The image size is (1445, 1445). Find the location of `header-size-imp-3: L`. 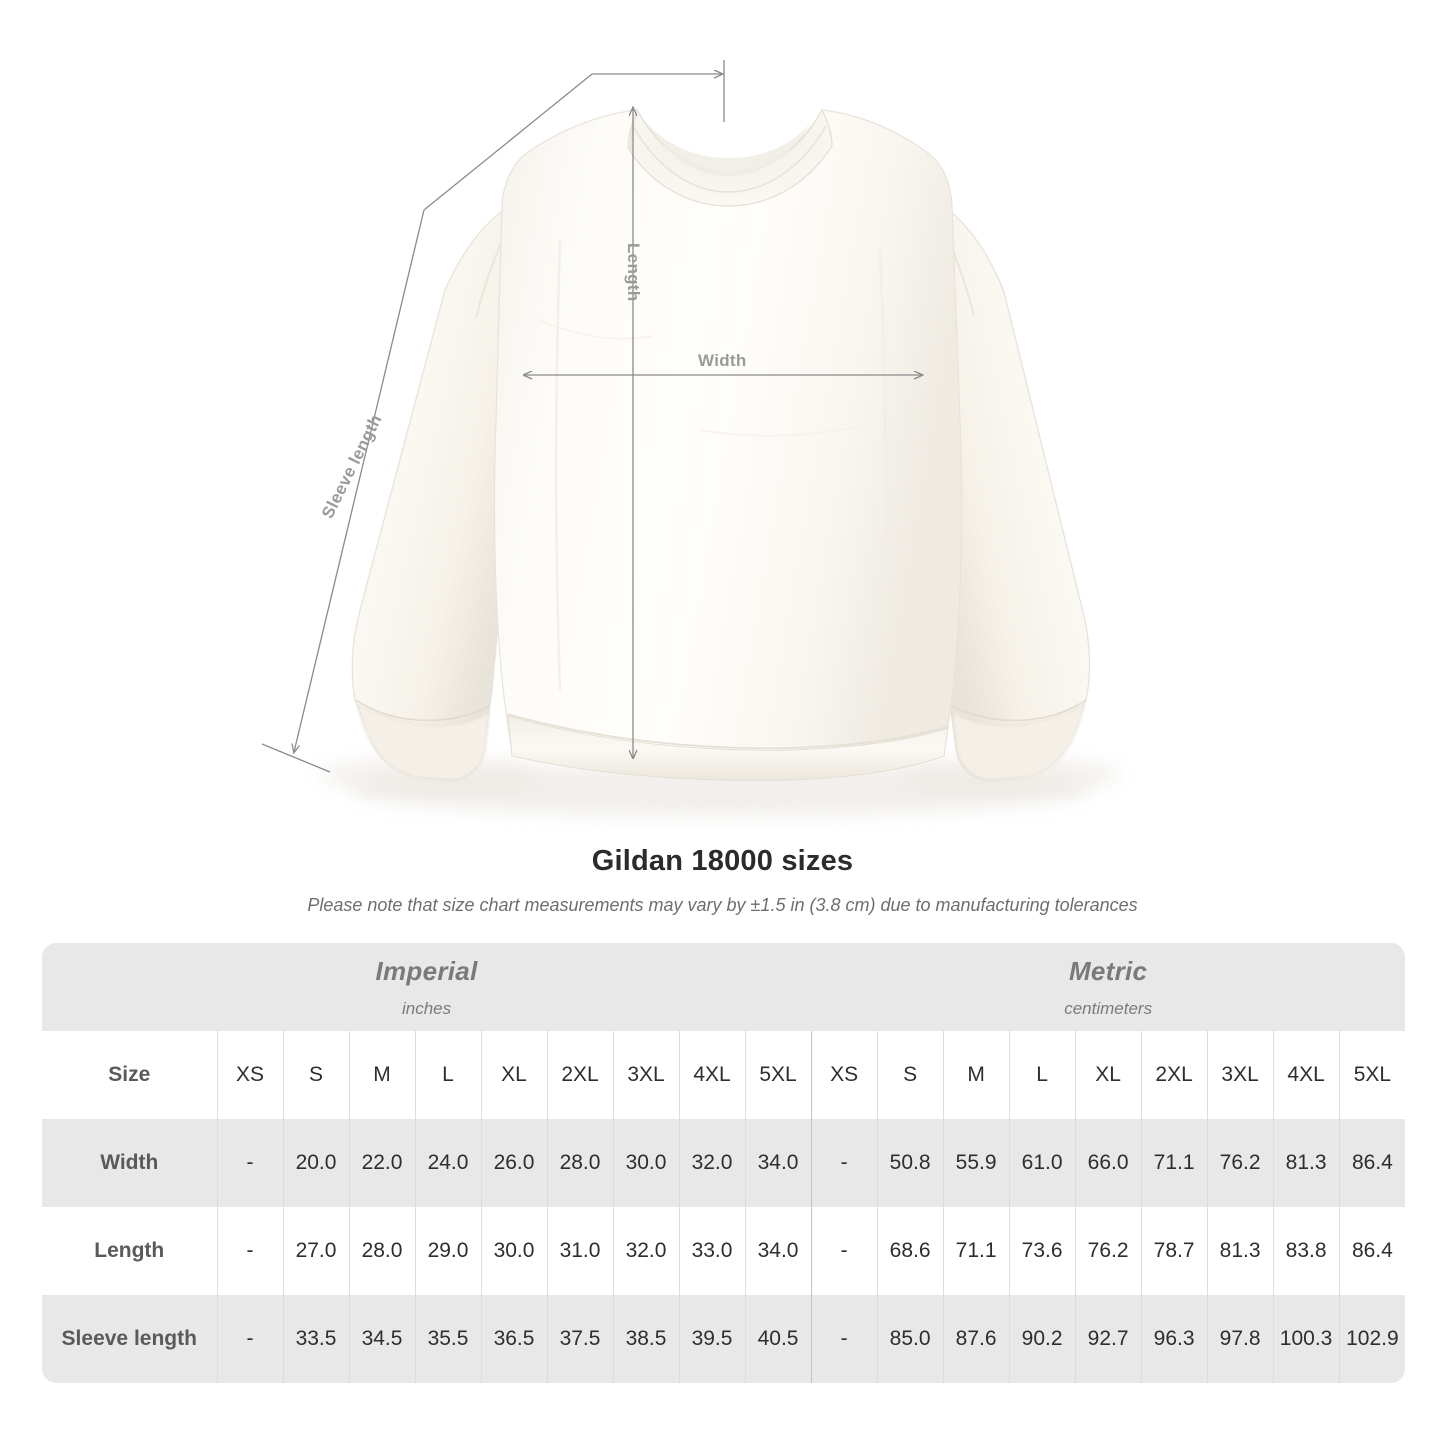

header-size-imp-3: L is located at coordinates (447, 1075).